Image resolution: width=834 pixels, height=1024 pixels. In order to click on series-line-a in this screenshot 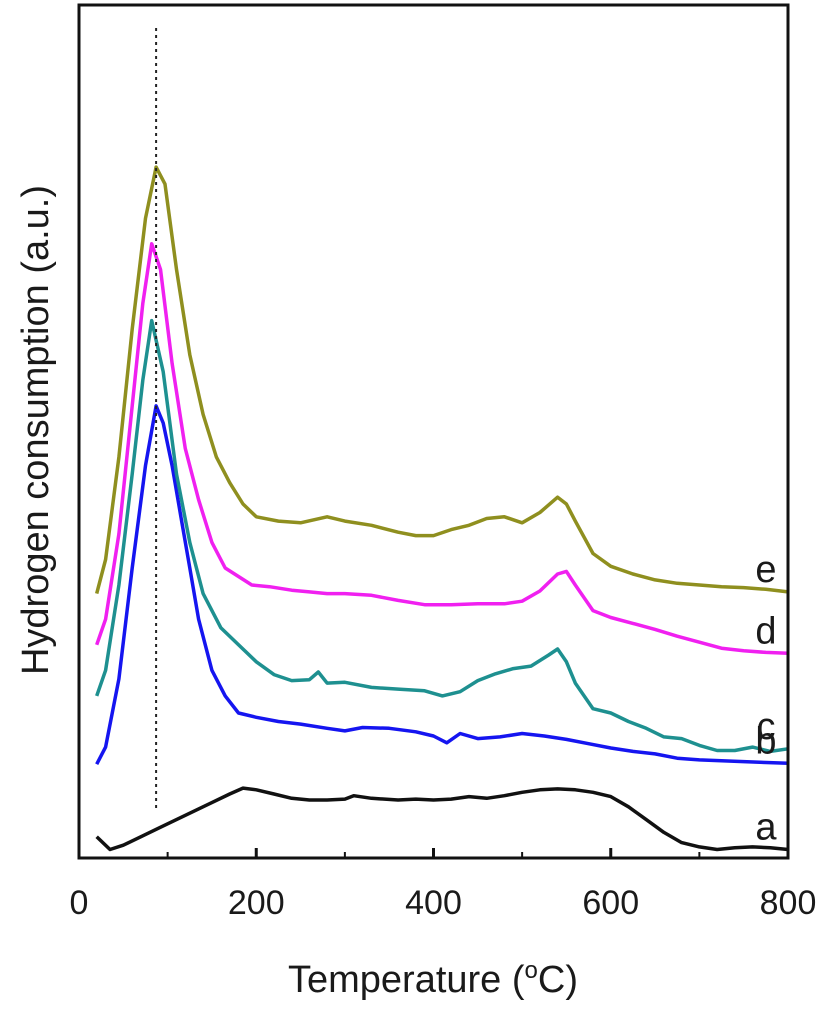, I will do `click(442, 819)`.